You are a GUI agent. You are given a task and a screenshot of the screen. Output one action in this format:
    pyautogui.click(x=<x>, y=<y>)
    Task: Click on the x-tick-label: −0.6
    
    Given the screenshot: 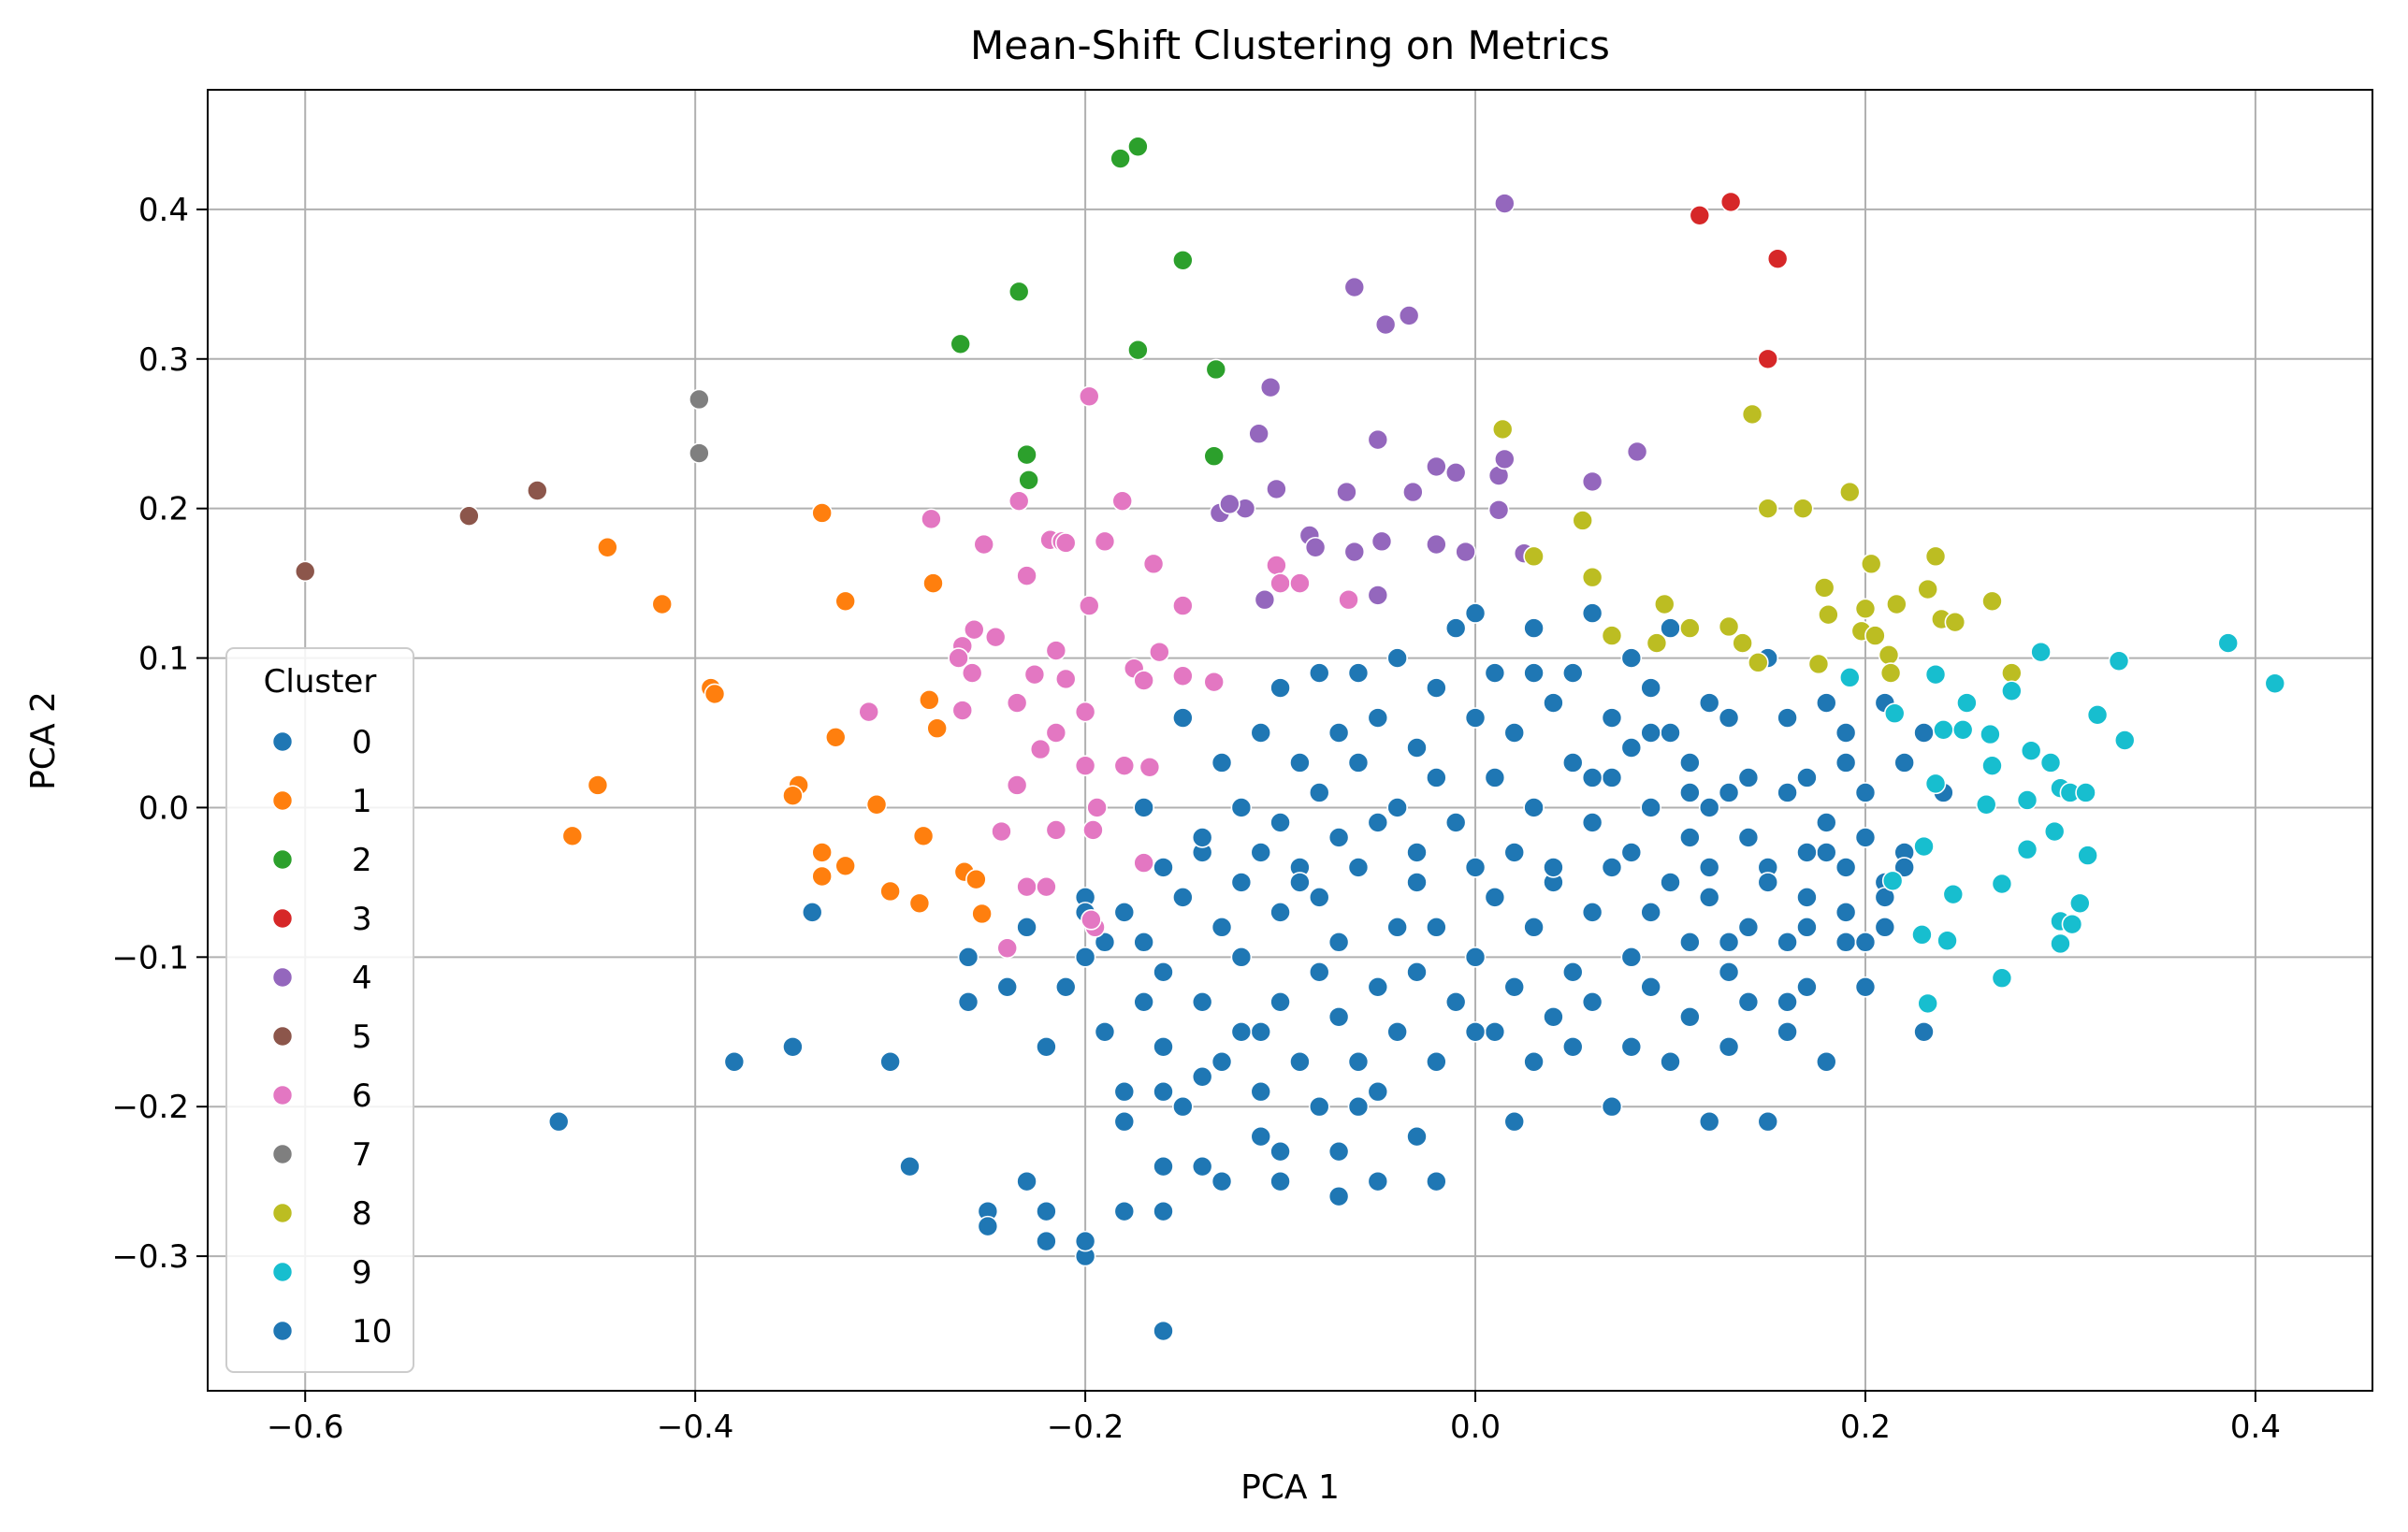 What is the action you would take?
    pyautogui.click(x=305, y=1427)
    